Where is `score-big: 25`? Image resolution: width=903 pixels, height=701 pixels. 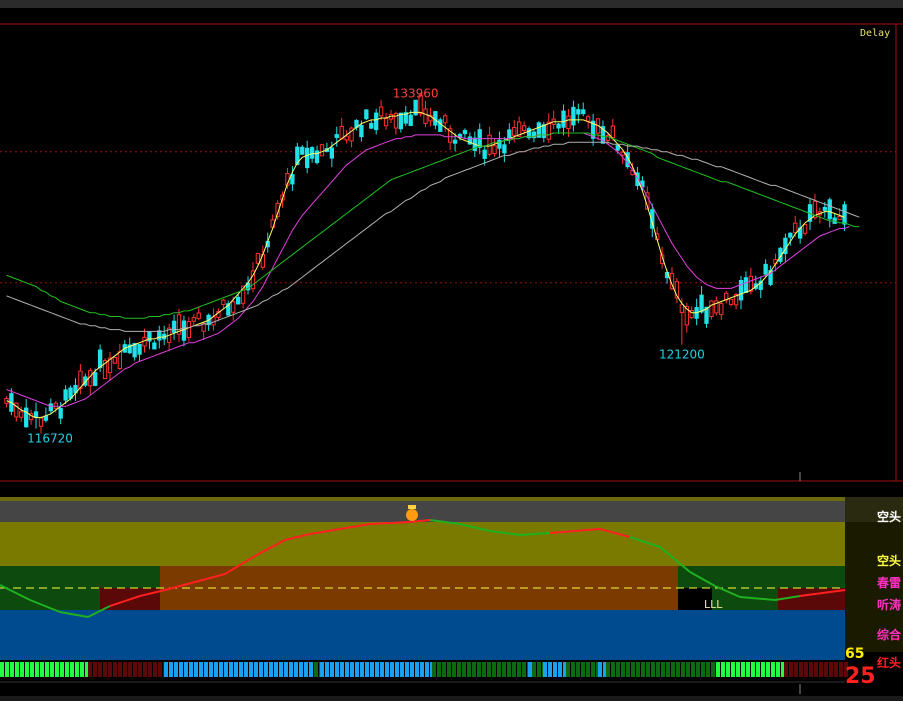
score-big: 25 is located at coordinates (860, 676).